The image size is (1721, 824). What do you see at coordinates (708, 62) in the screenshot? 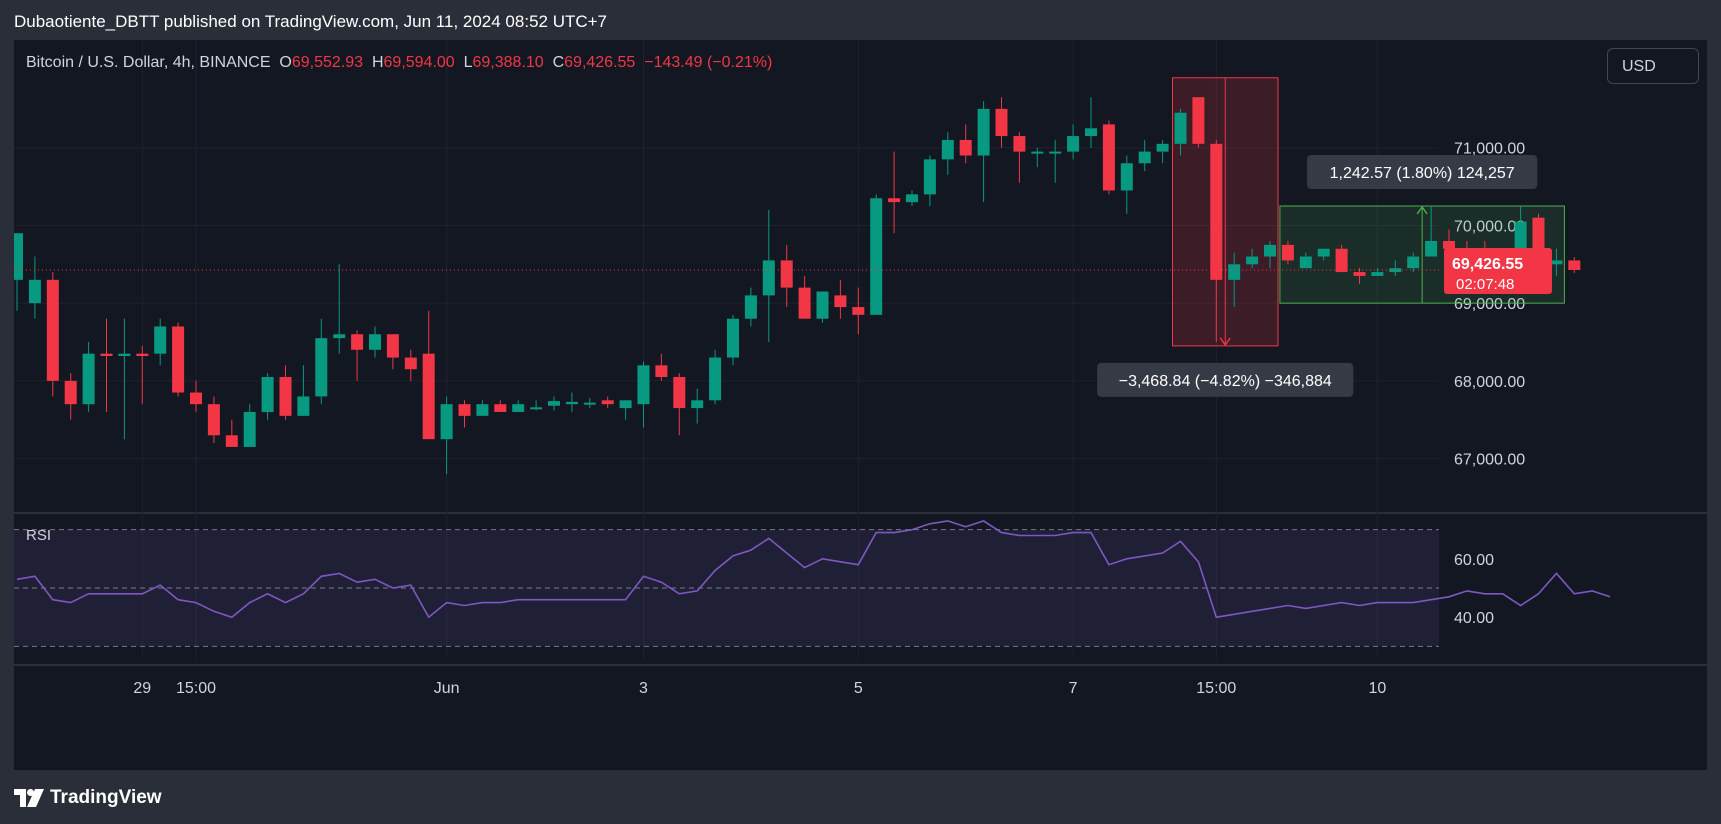
I see `change-value: −143.49 (−0.21%)` at bounding box center [708, 62].